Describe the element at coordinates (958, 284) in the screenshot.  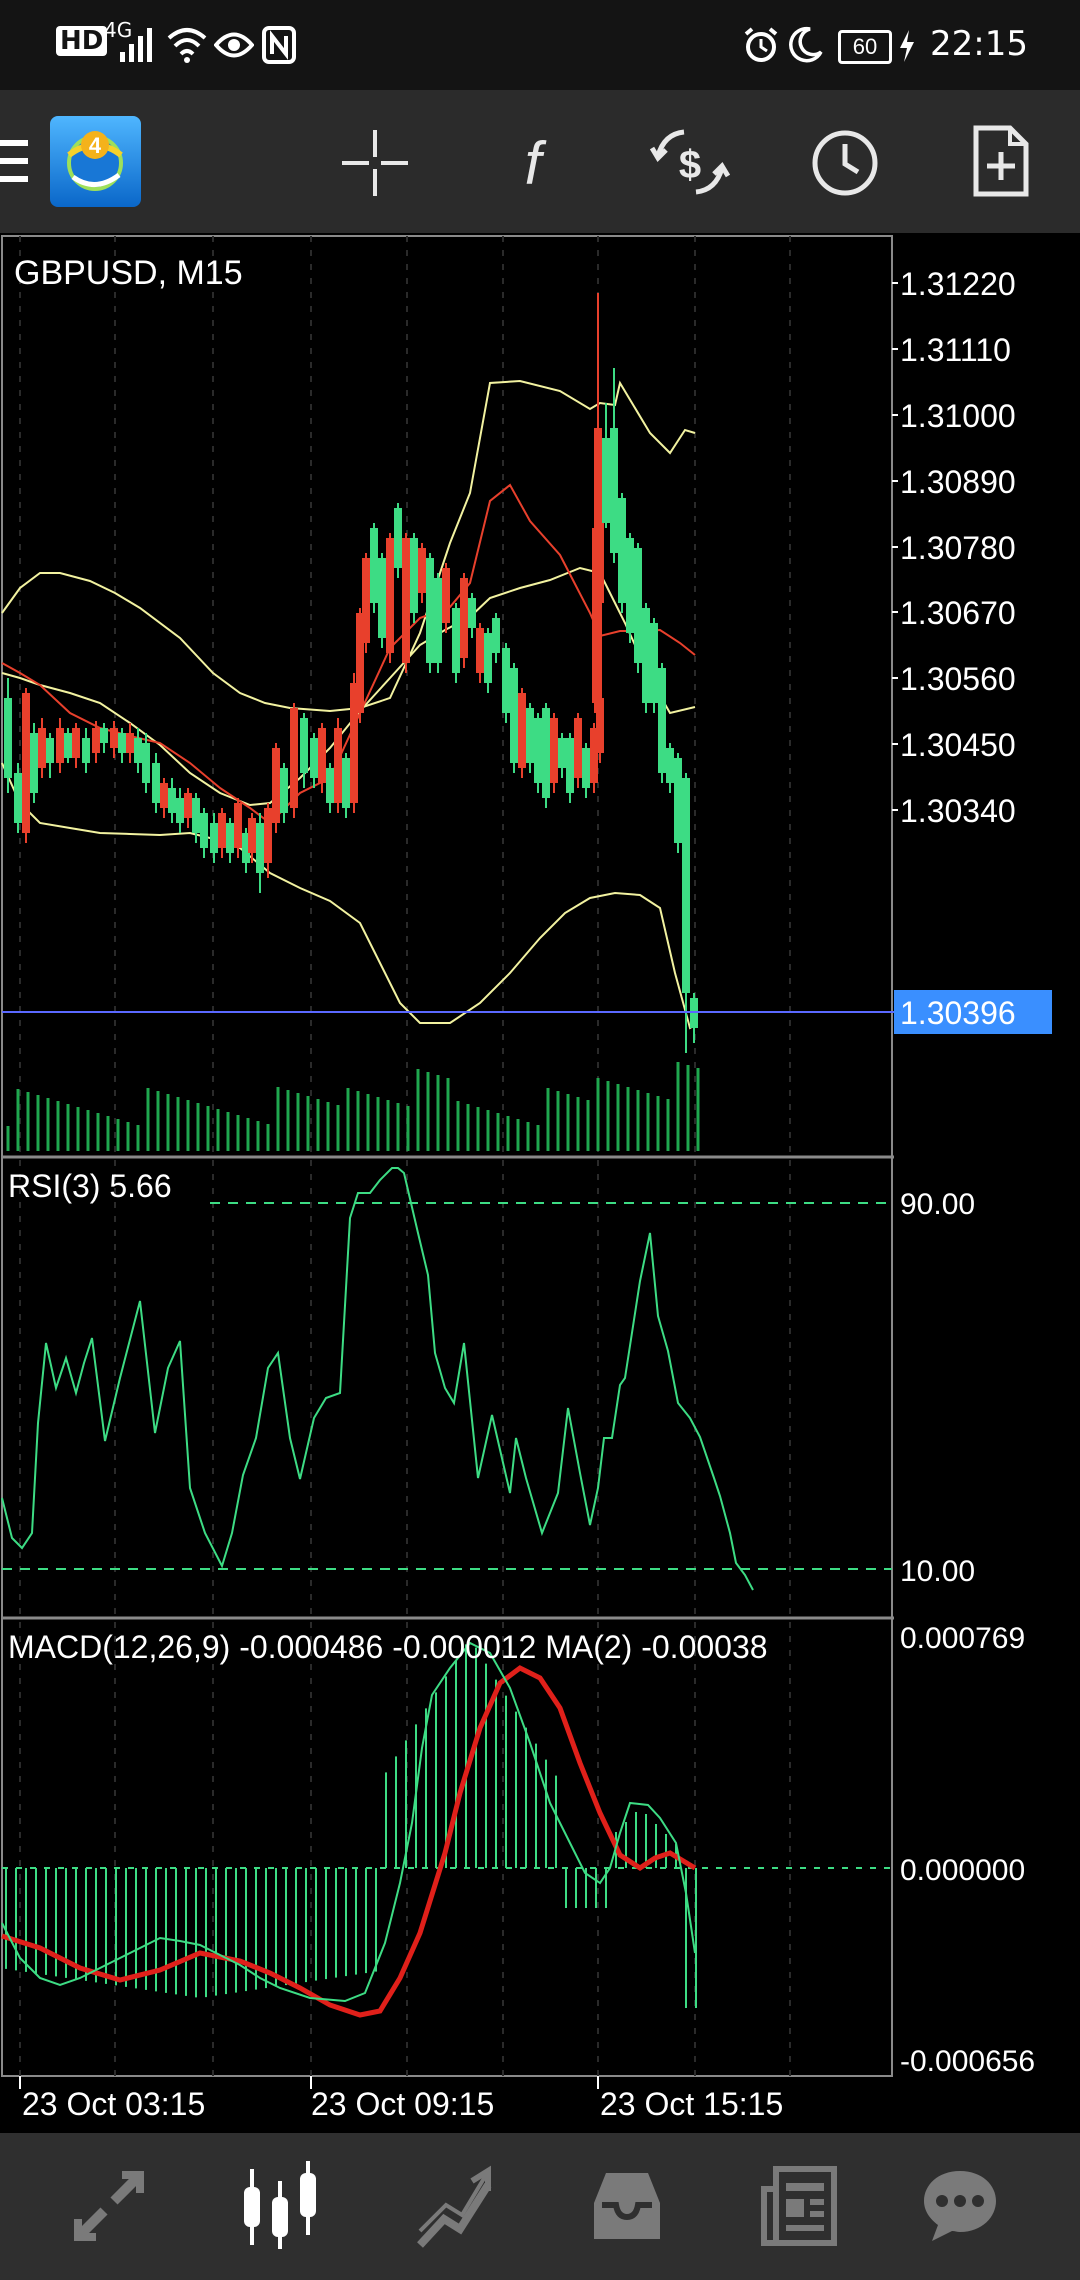
I see `price-tick-label: 1.31220` at that location.